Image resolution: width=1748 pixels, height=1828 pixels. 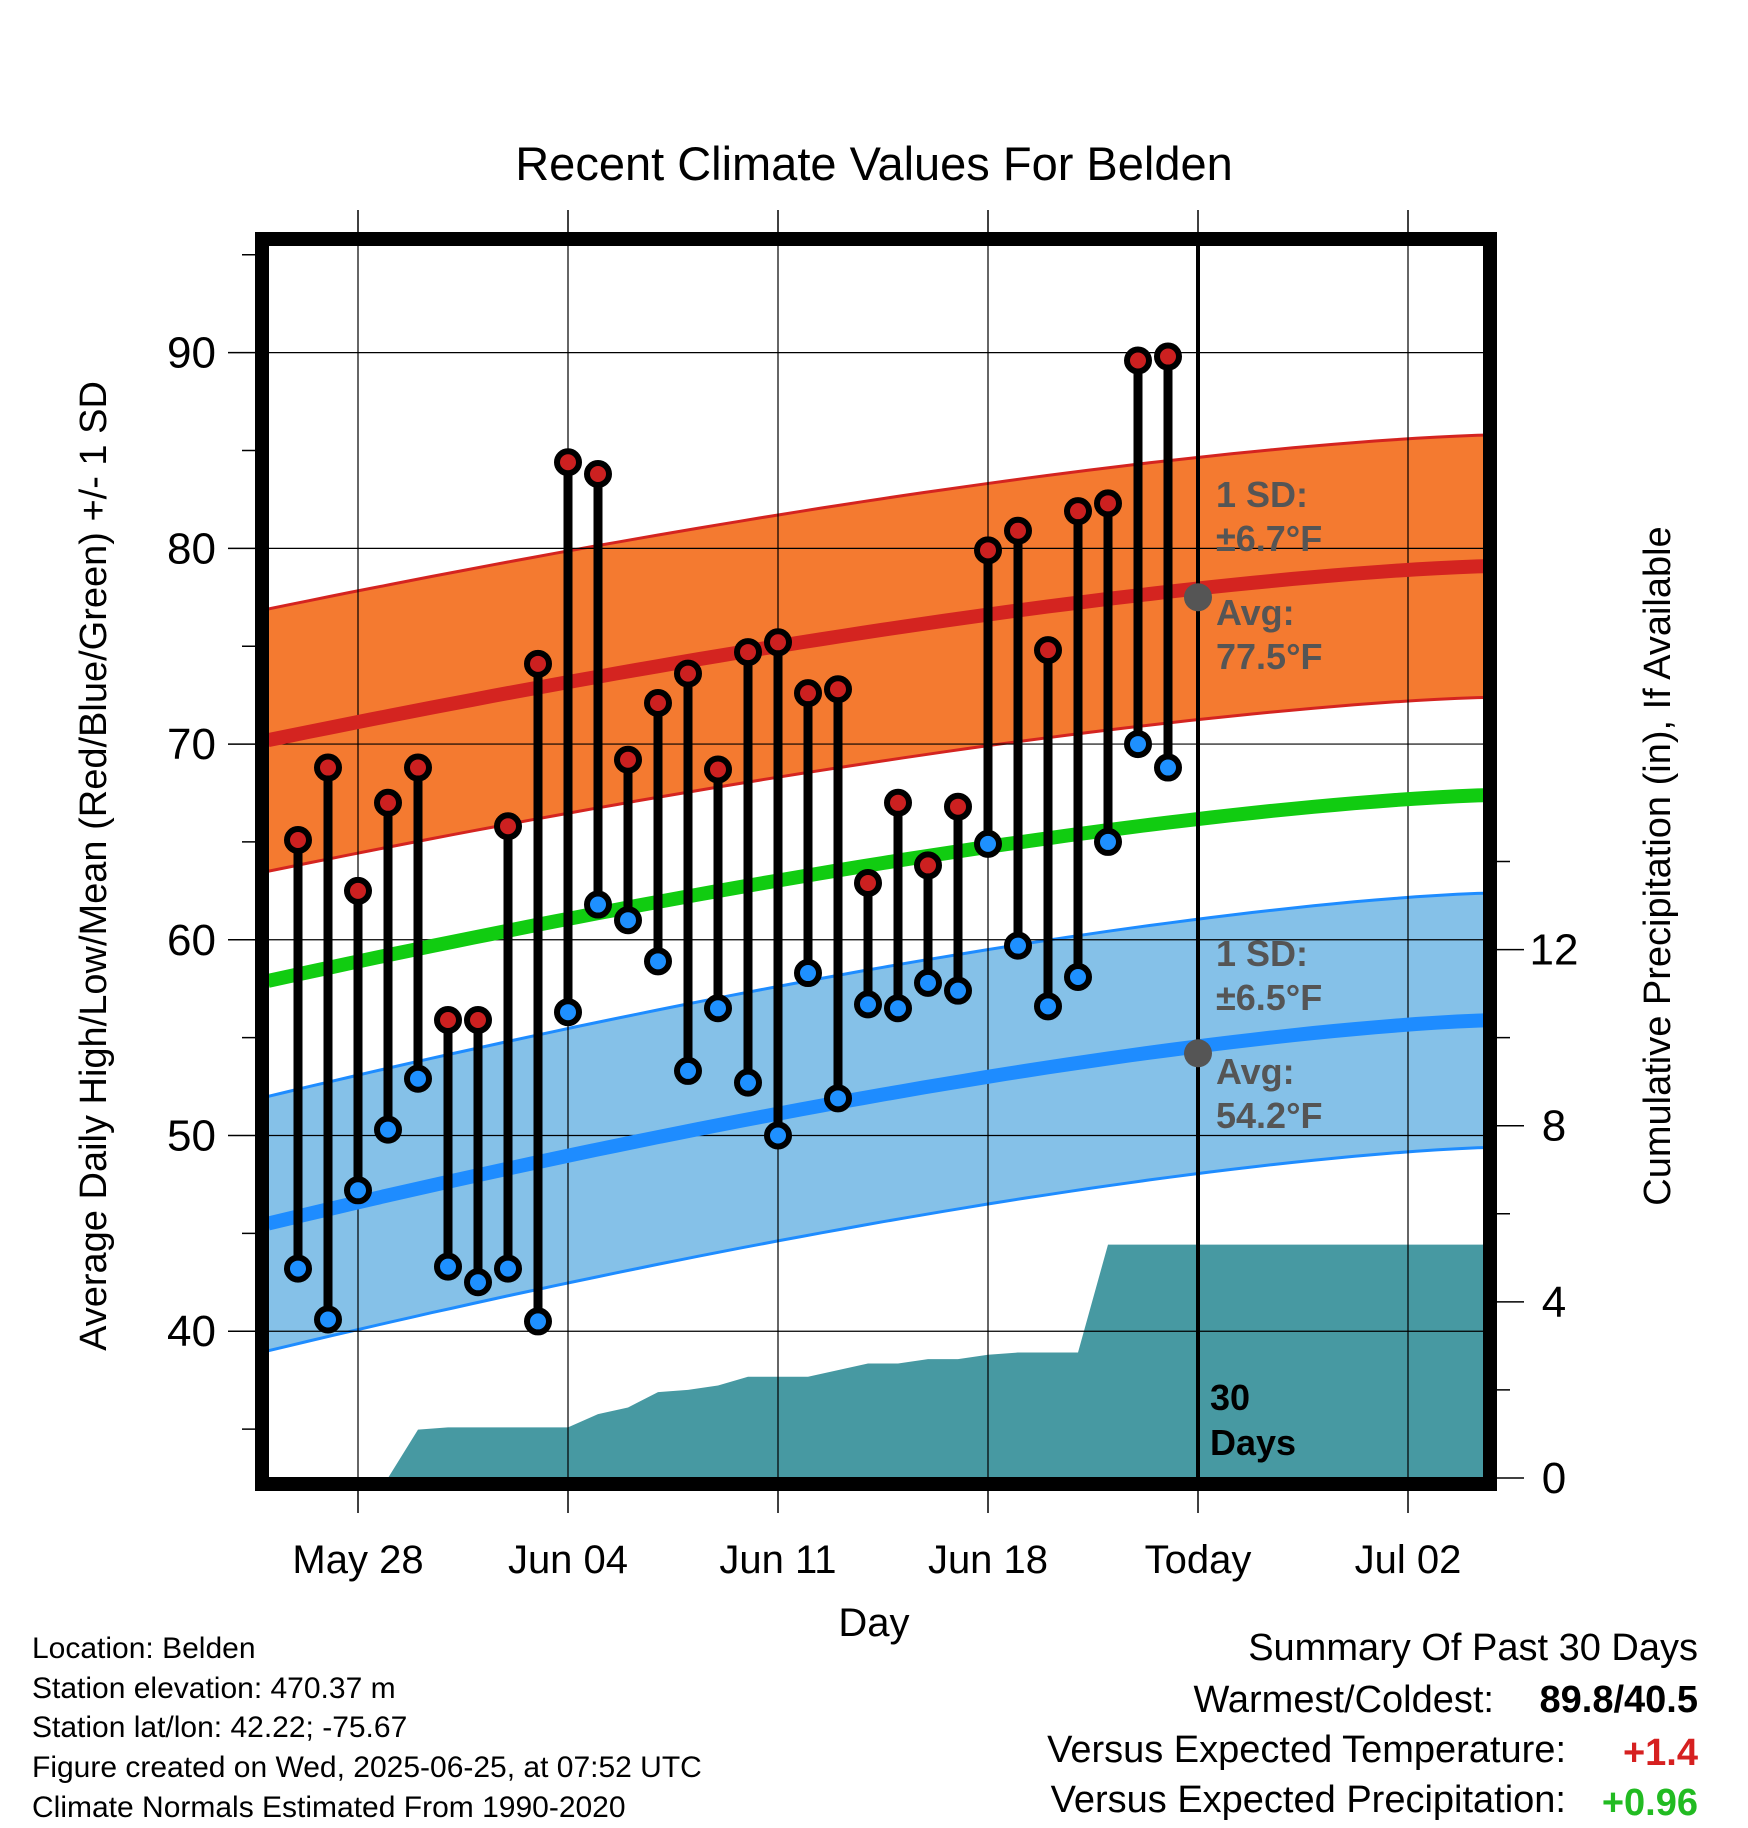 I want to click on y-tick-label-left: 70, so click(x=191, y=744).